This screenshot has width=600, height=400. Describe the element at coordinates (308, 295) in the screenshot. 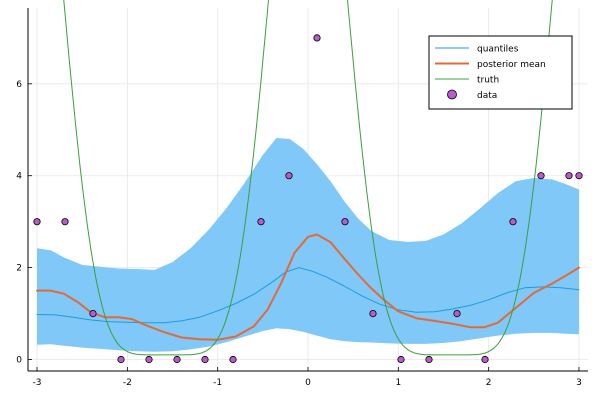

I see `quantiles-line` at that location.